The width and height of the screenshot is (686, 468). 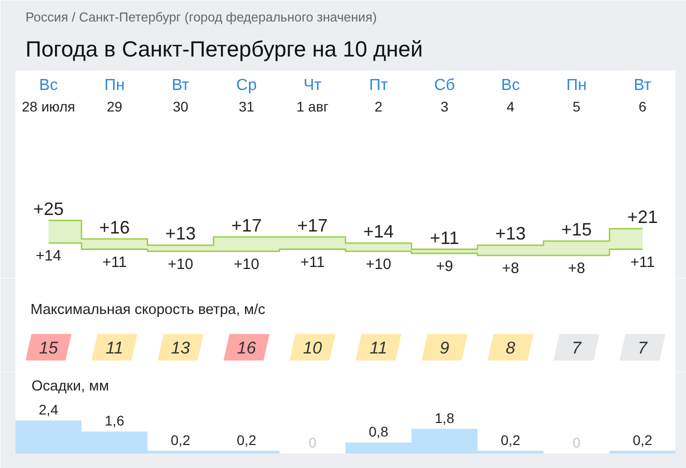 I want to click on chart-title: Осадки, мм, so click(x=70, y=386).